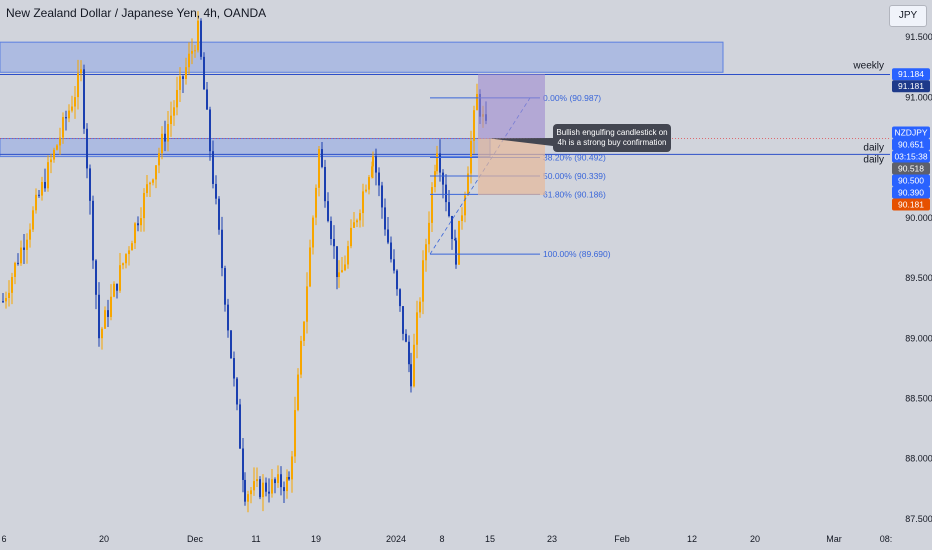  What do you see at coordinates (908, 16) in the screenshot?
I see `currency-button: JPY` at bounding box center [908, 16].